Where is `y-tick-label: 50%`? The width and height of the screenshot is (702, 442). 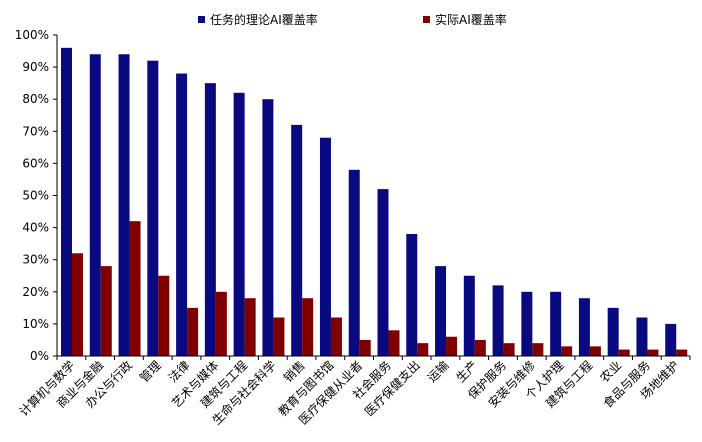 y-tick-label: 50% is located at coordinates (35, 196).